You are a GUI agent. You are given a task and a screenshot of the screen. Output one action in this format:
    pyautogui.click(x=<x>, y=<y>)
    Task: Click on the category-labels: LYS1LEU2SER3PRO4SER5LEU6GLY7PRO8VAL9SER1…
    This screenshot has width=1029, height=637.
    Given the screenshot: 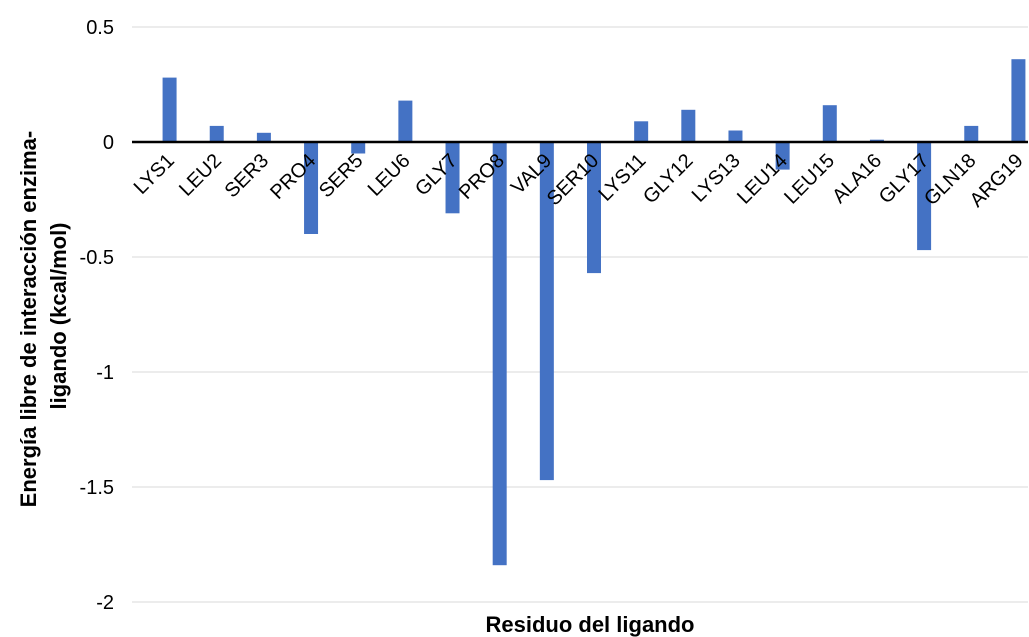 What is the action you would take?
    pyautogui.click(x=579, y=181)
    